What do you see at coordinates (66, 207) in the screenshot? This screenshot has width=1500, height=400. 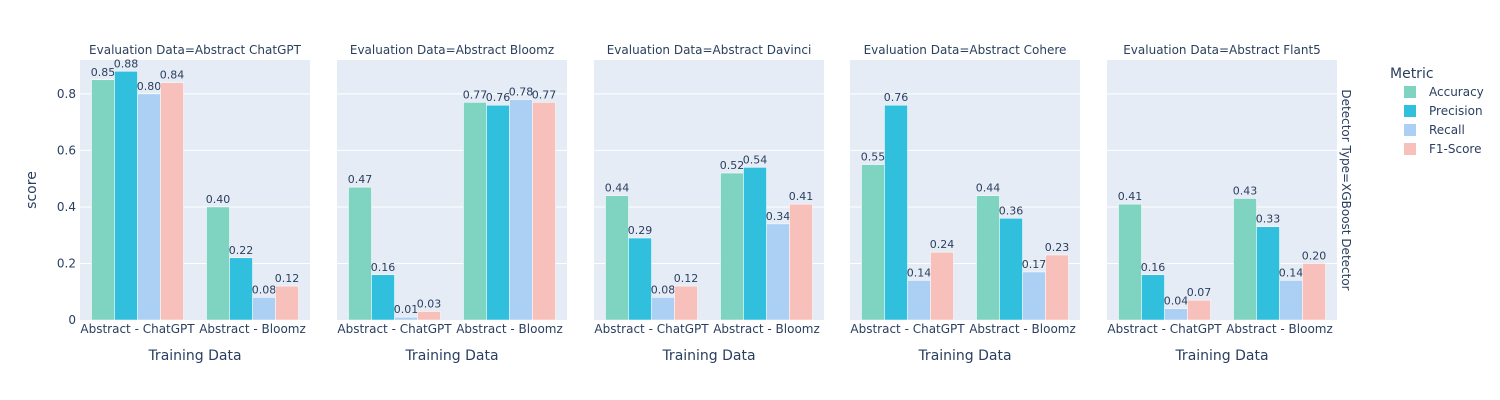 I see `y-tick-label: 0.4` at bounding box center [66, 207].